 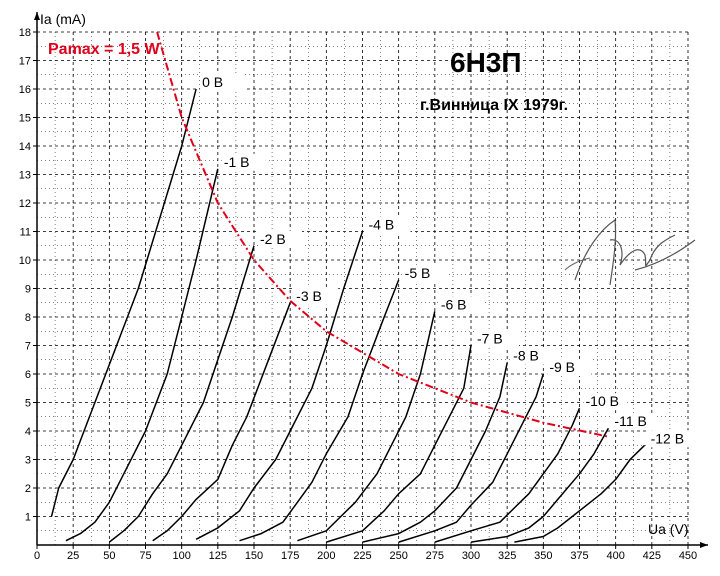 I want to click on pmax-label: Pamax = 1,5 W, so click(x=104, y=49).